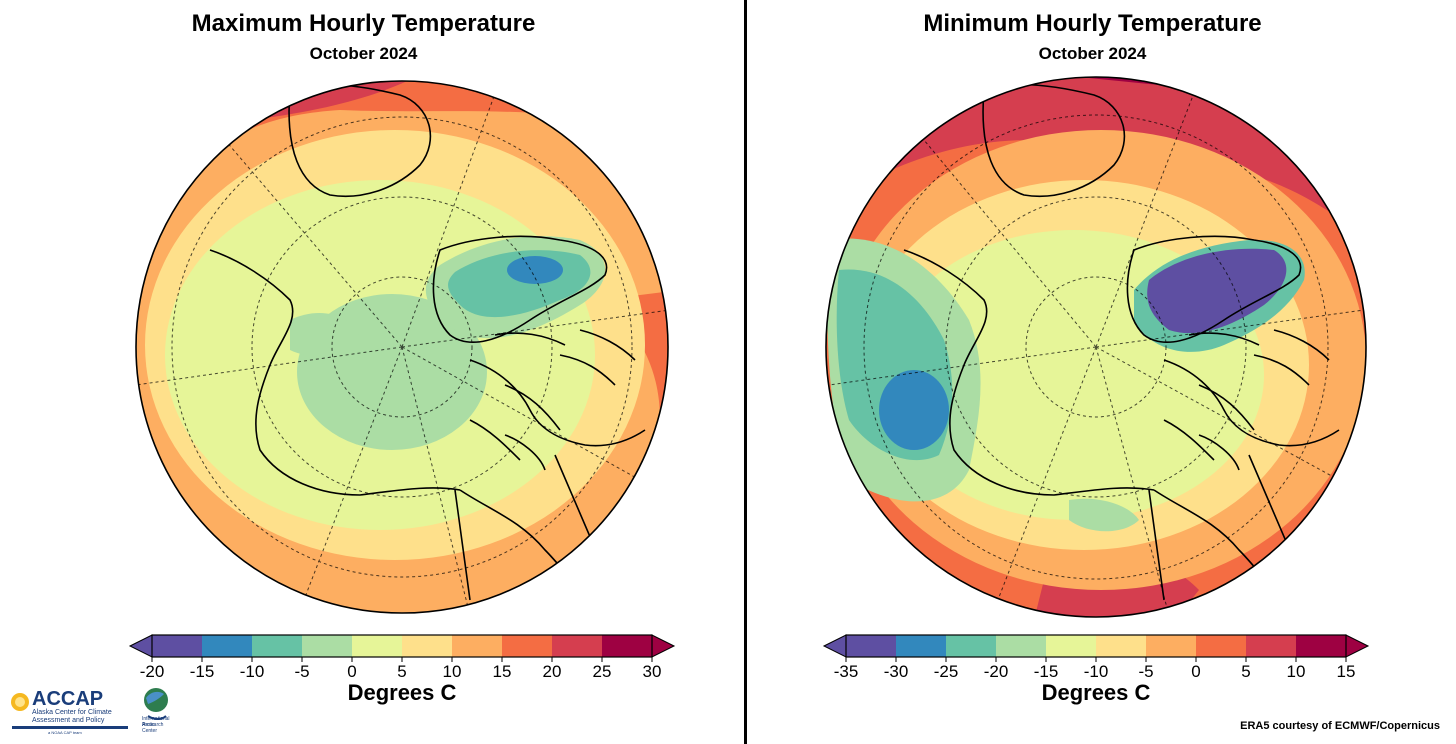 This screenshot has width=1456, height=744. Describe the element at coordinates (152, 671) in the screenshot. I see `max-colorbar-tick-label-0: -20` at that location.